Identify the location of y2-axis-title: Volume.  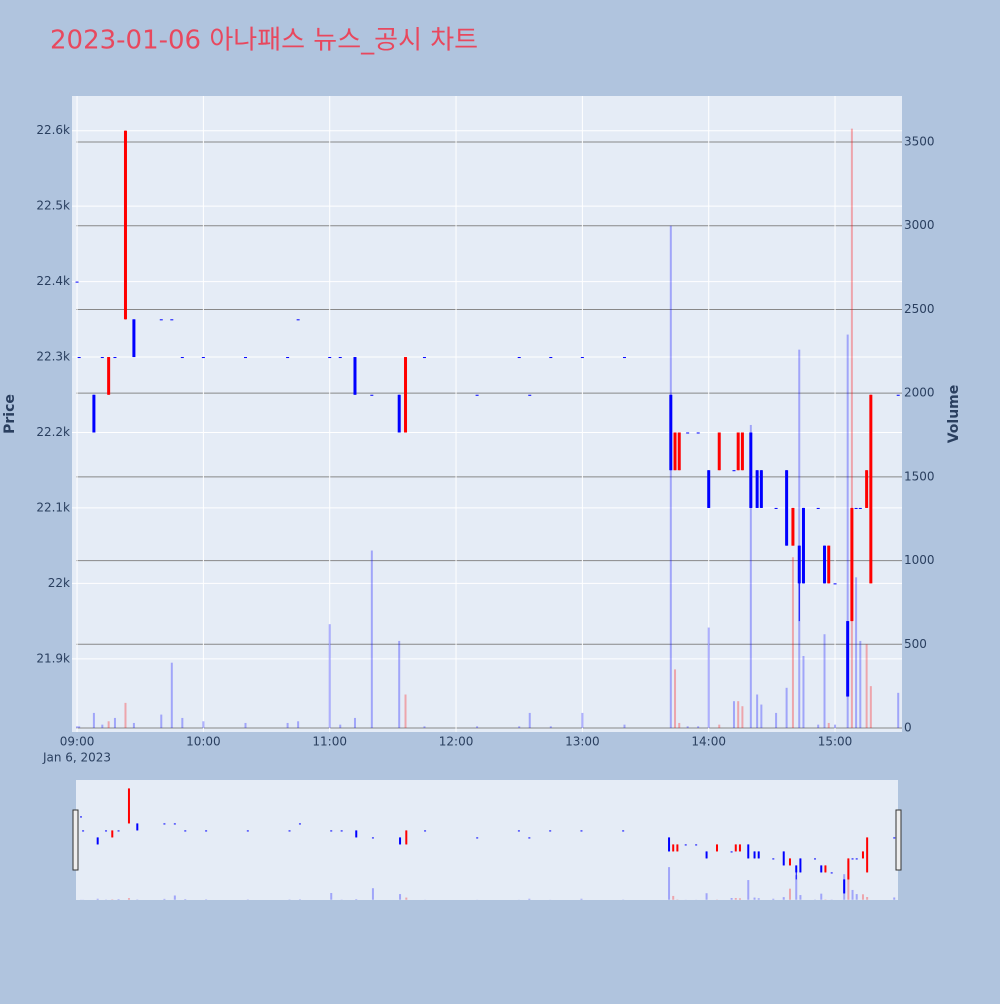
(954, 414).